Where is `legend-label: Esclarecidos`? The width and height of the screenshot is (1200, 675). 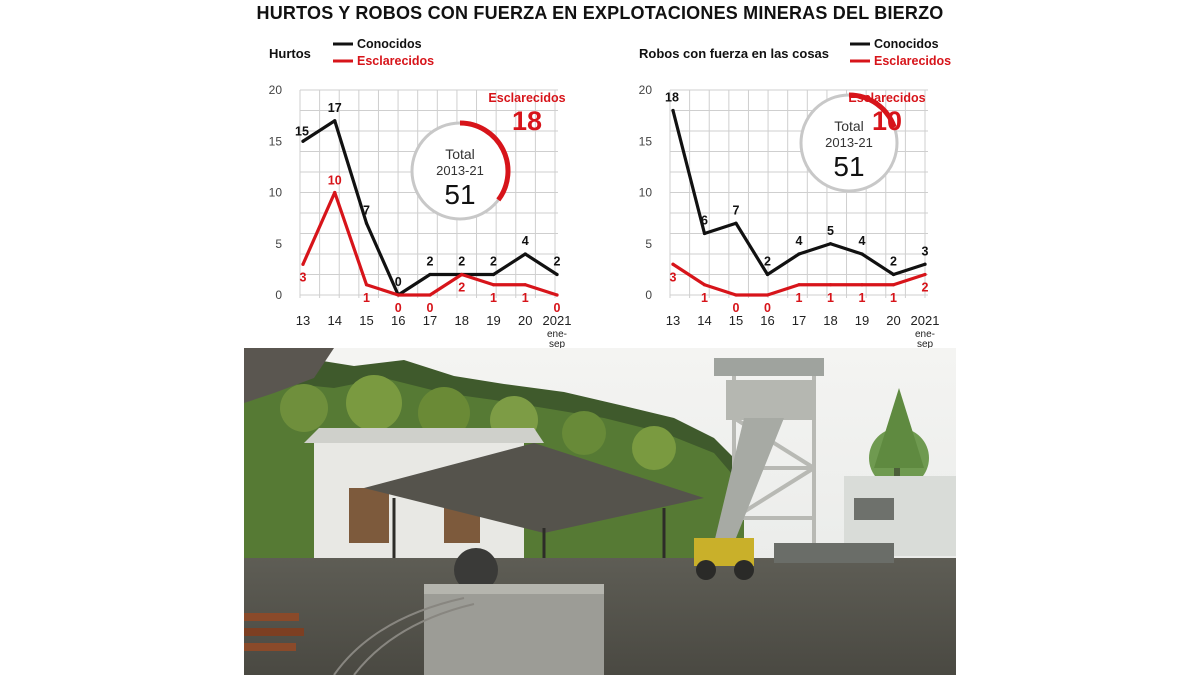 legend-label: Esclarecidos is located at coordinates (912, 61).